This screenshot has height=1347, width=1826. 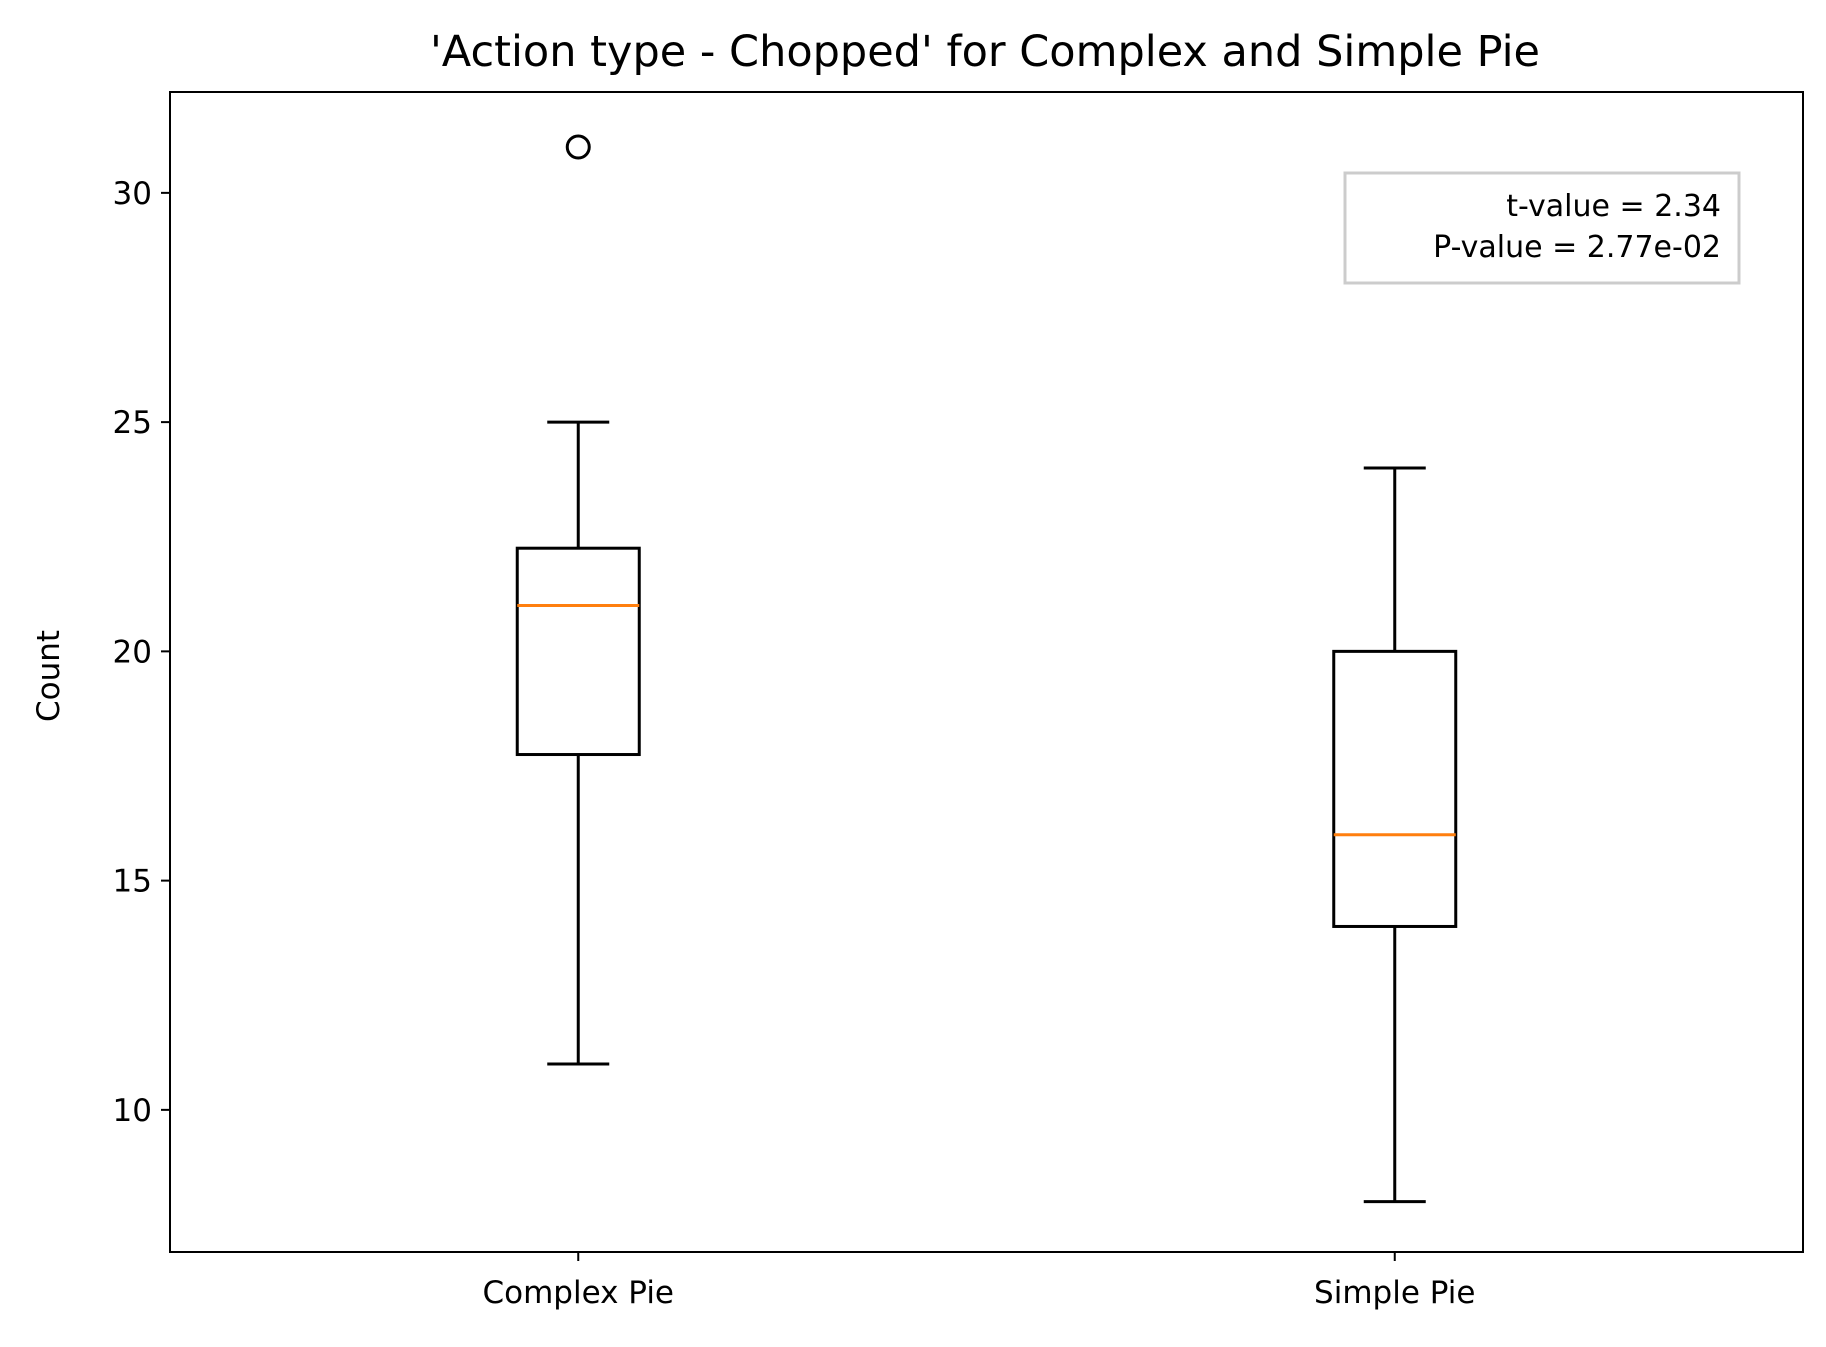 I want to click on y-axis: 10 15 20 25 30, so click(x=141, y=652).